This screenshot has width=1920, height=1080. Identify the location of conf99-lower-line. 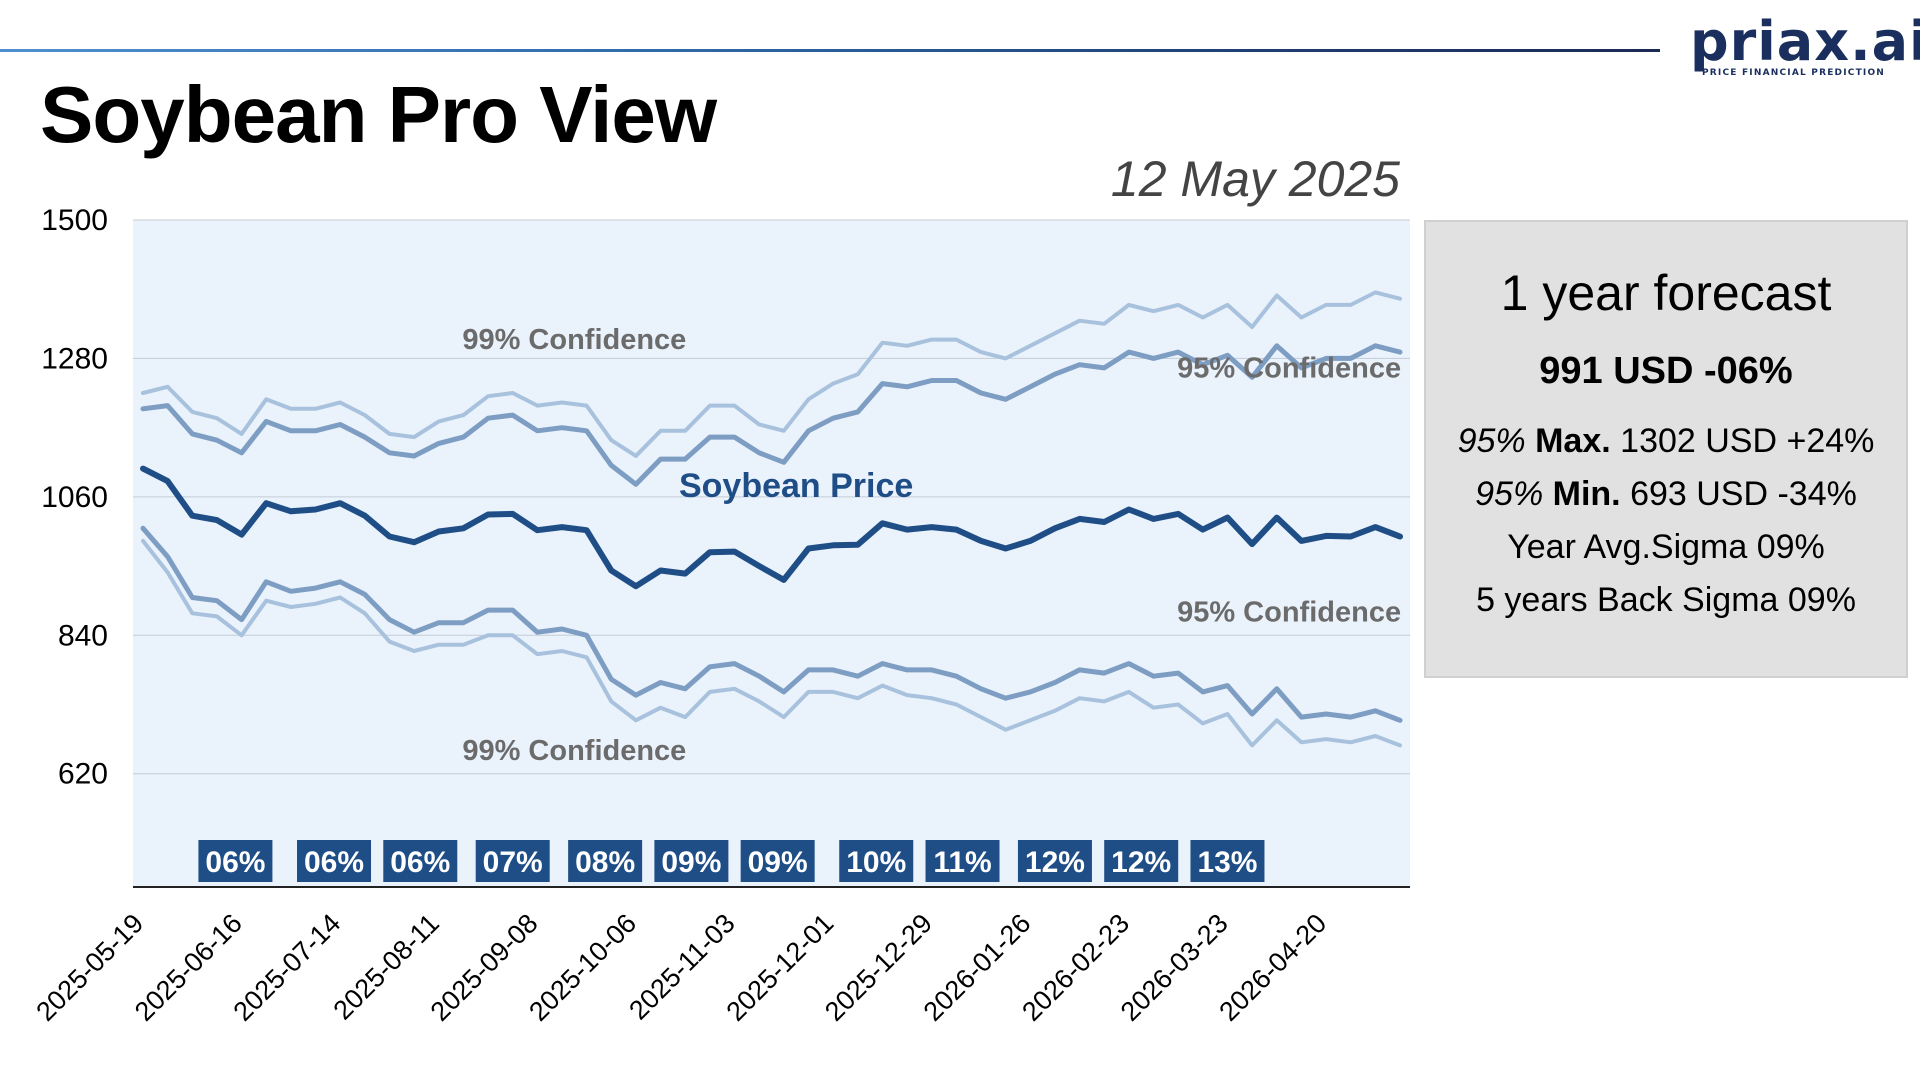
(771, 643).